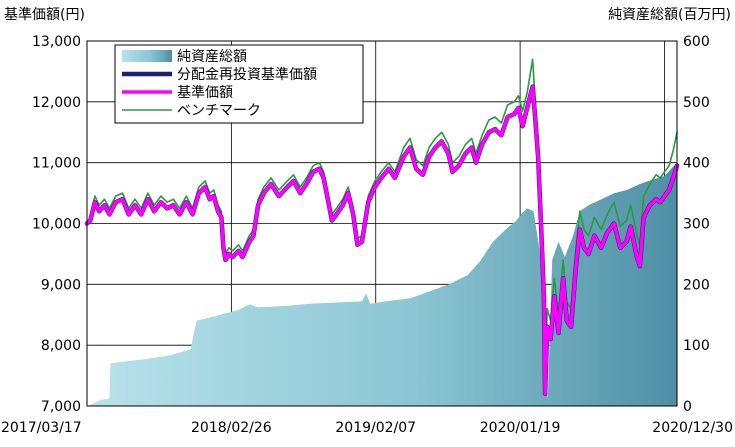 The image size is (735, 447). I want to click on legend-label-reinvested: 分配金再投資基準価額, so click(247, 74).